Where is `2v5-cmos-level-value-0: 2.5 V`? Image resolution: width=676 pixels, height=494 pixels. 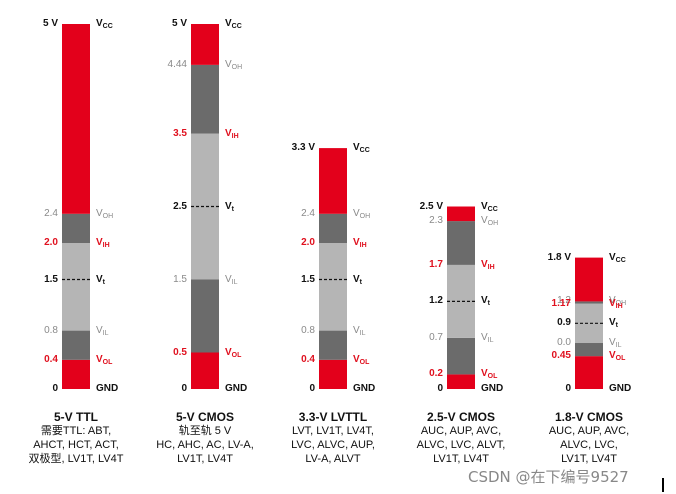
2v5-cmos-level-value-0: 2.5 V is located at coordinates (431, 206).